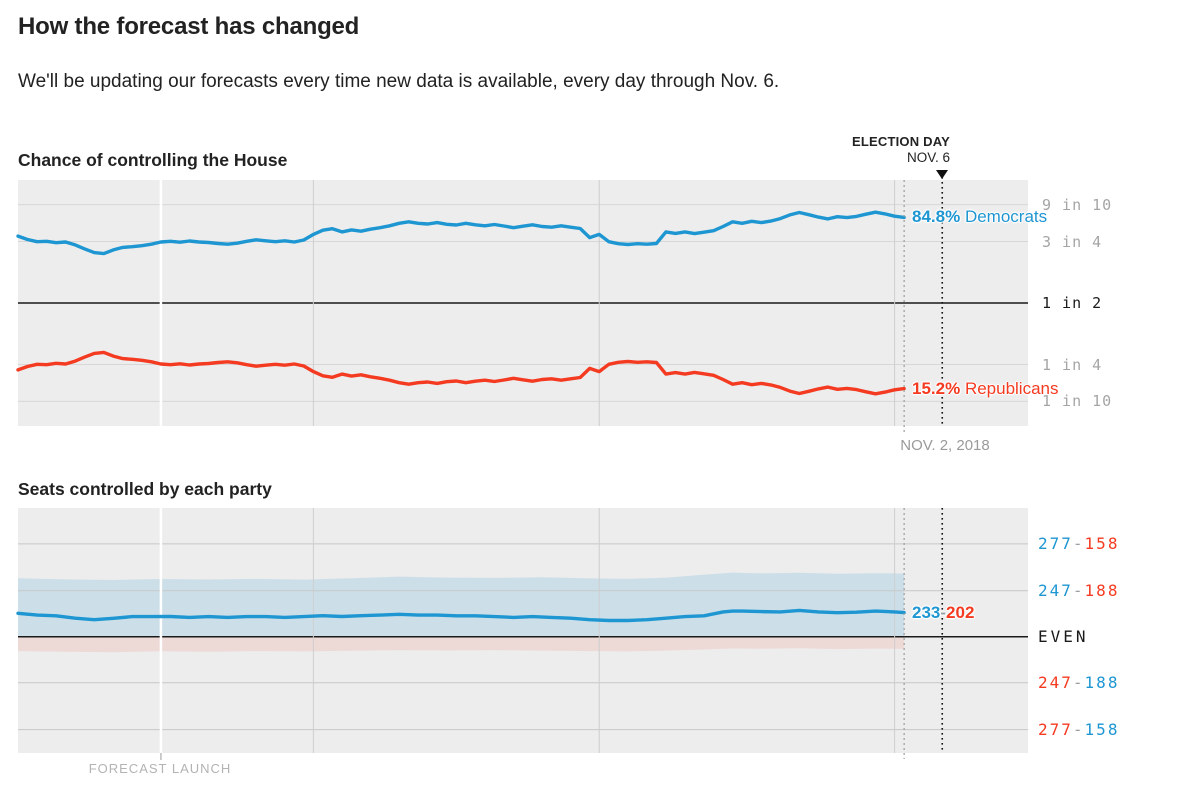 The image size is (1200, 788). What do you see at coordinates (1072, 364) in the screenshot?
I see `prob-tick-1in4: 1 in 4` at bounding box center [1072, 364].